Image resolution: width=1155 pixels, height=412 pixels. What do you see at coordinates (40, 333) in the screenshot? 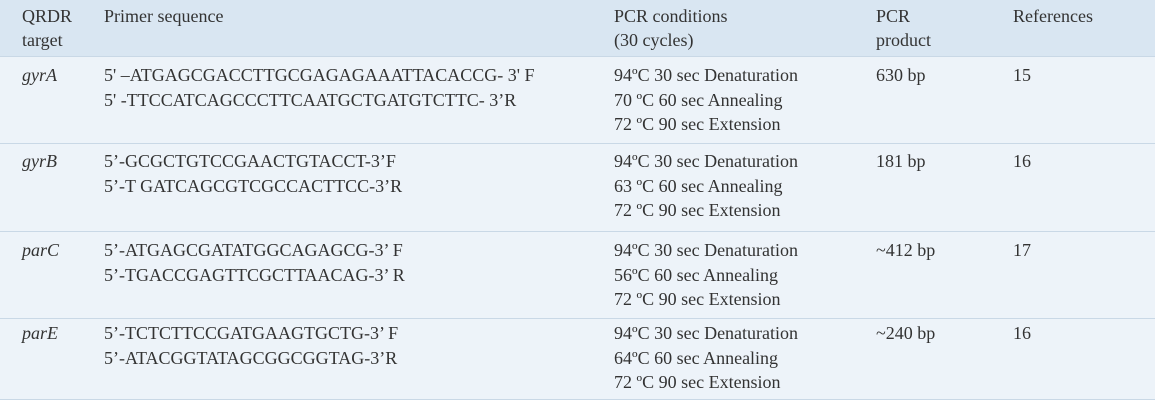
I see `target: parE` at bounding box center [40, 333].